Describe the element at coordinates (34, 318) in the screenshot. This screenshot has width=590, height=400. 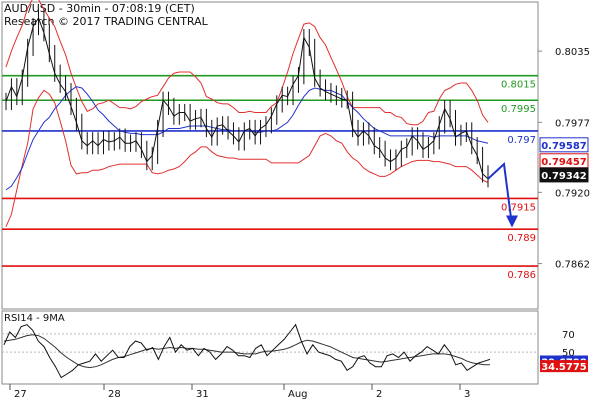
I see `rsi-label: RSI14 - 9MA` at that location.